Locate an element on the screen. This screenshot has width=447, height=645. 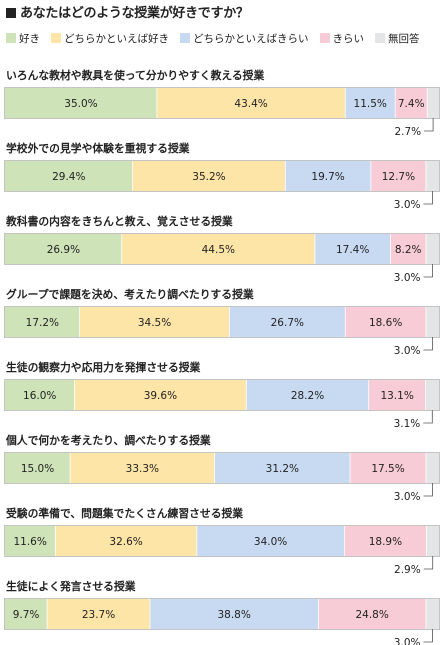
legend-item-3: きらい is located at coordinates (342, 38).